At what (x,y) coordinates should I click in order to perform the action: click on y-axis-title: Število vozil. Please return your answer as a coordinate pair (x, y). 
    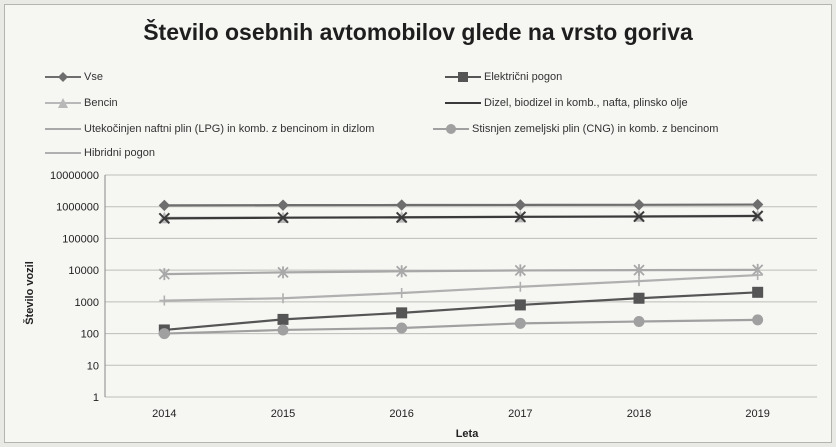
    Looking at the image, I should click on (29, 293).